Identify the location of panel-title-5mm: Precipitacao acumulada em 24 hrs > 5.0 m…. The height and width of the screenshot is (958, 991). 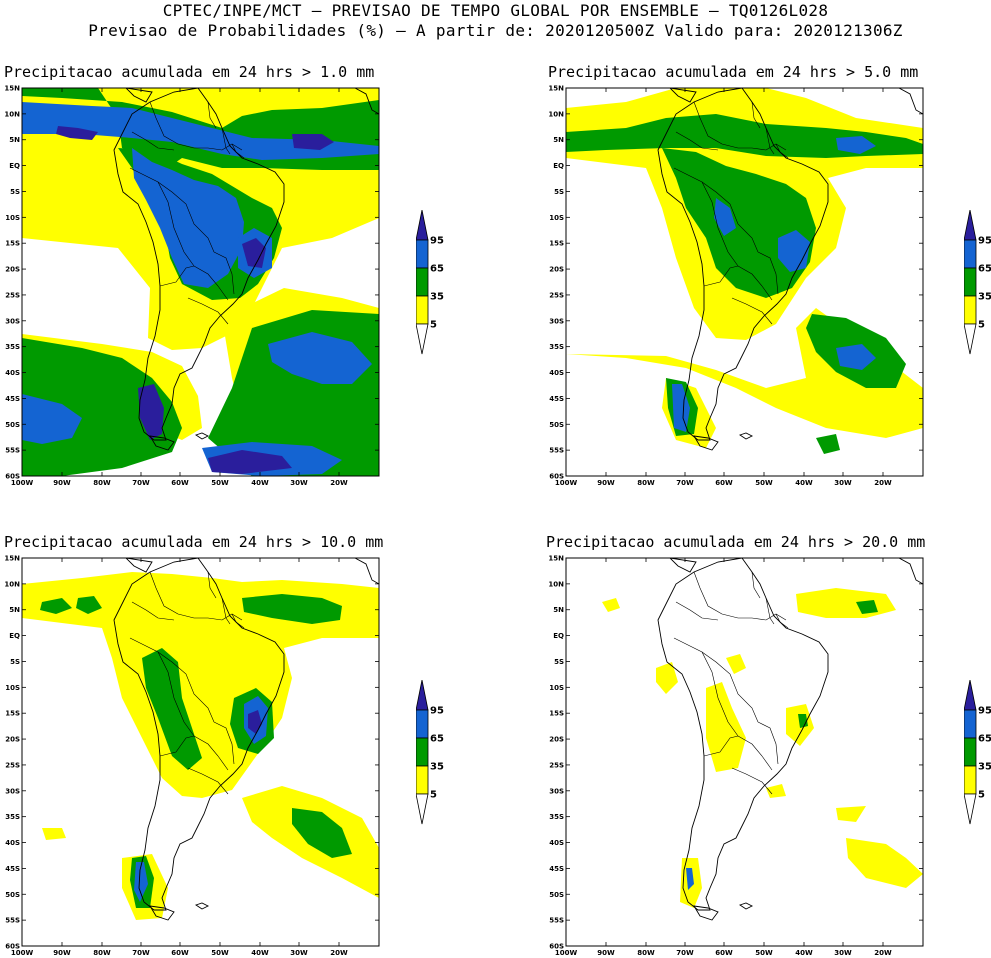
(733, 72).